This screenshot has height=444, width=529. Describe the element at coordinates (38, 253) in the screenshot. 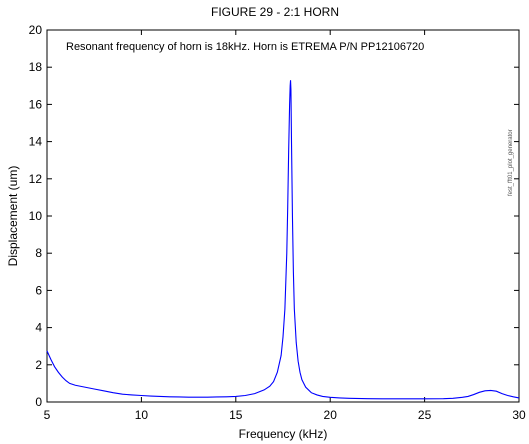

I see `y-tick-label: 8` at that location.